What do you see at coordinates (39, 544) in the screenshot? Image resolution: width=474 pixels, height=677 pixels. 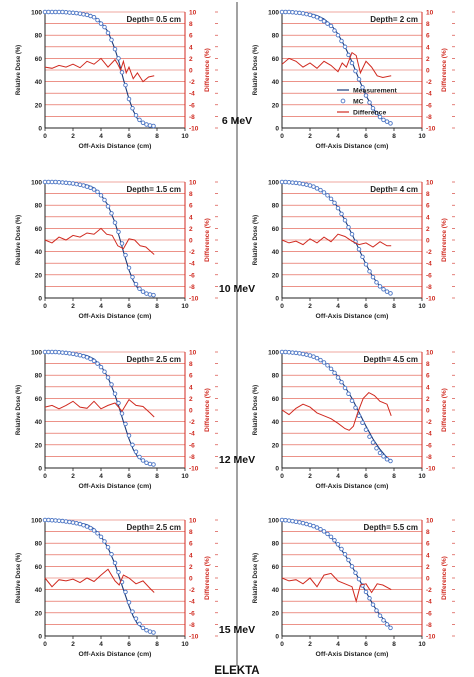 I see `y-tick-label: 80` at bounding box center [39, 544].